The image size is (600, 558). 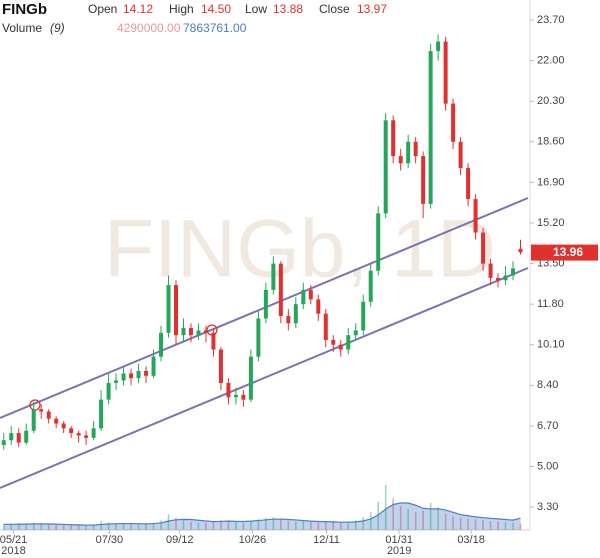 What do you see at coordinates (22, 28) in the screenshot?
I see `volume-label: Volume` at bounding box center [22, 28].